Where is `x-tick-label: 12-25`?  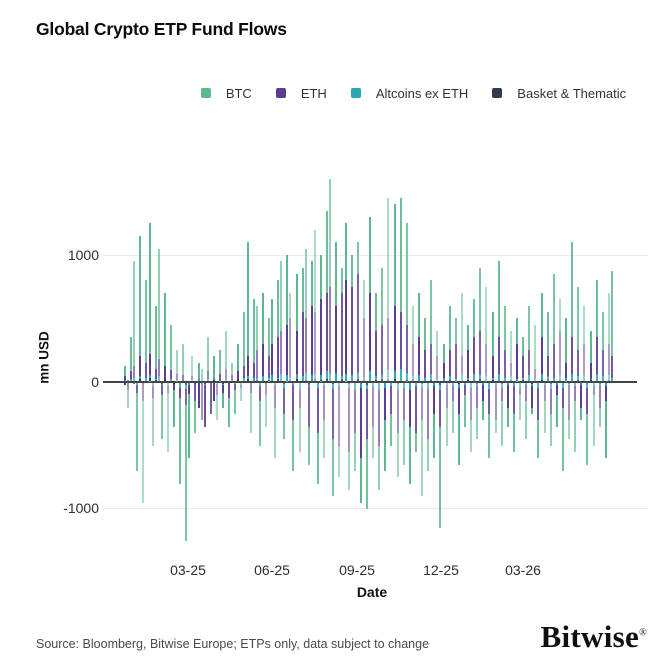 x-tick-label: 12-25 is located at coordinates (441, 570).